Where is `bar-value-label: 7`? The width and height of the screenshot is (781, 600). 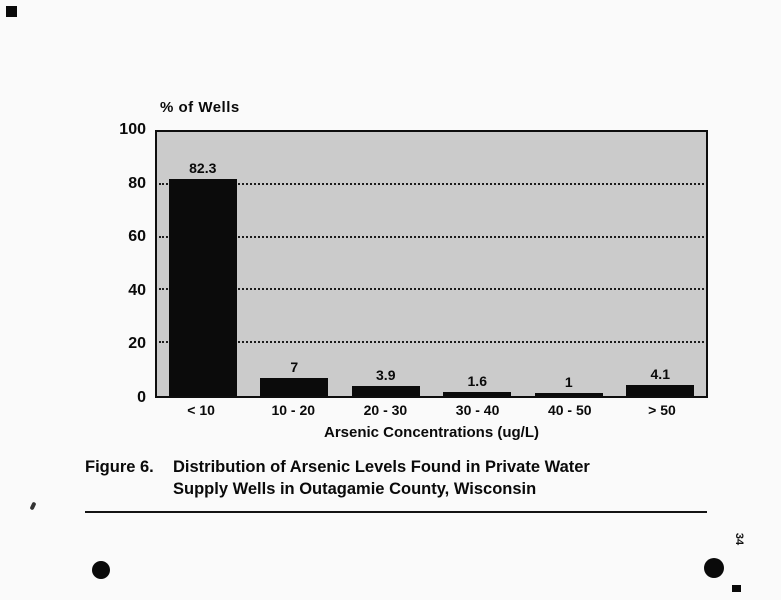 bar-value-label: 7 is located at coordinates (294, 366).